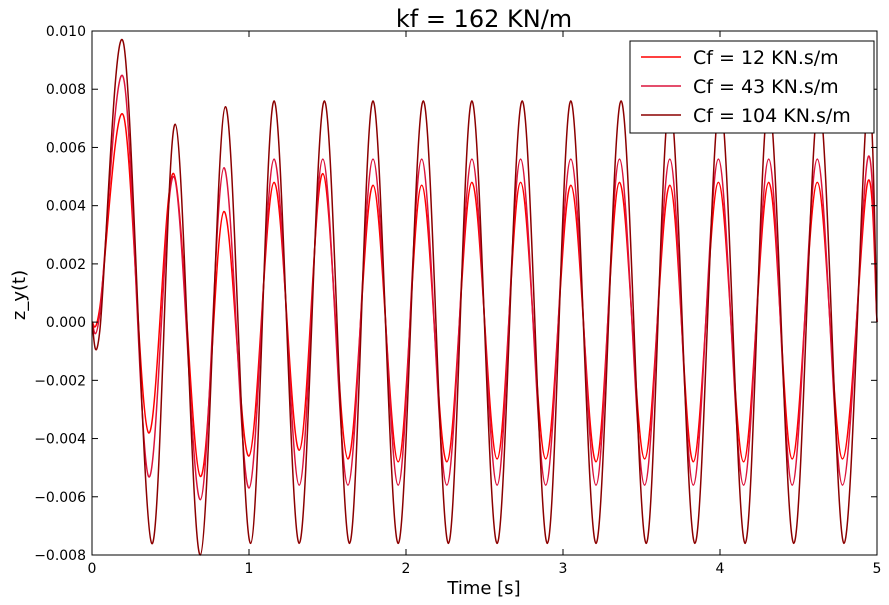 This screenshot has width=889, height=605. I want to click on y-tick-label: 0.002, so click(66, 265).